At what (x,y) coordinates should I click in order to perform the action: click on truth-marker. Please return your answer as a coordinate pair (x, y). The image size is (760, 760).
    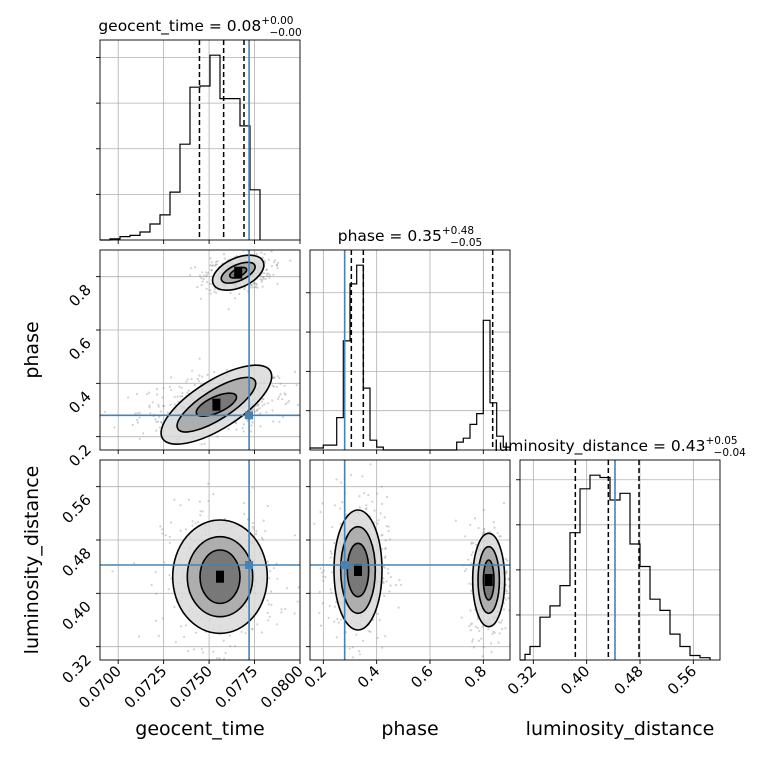
    Looking at the image, I should click on (344, 565).